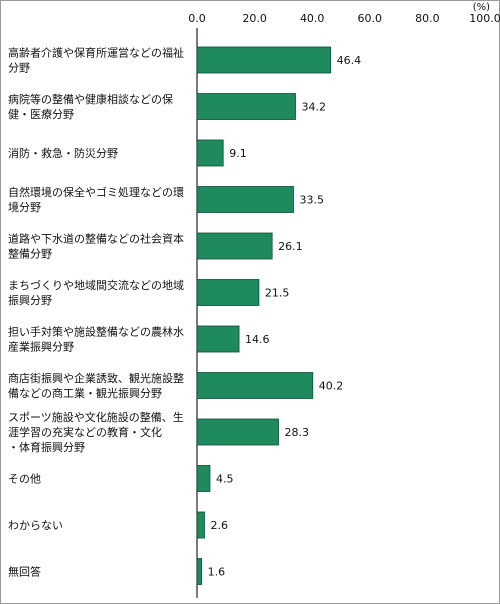  I want to click on category-label-line: その他, so click(24, 479).